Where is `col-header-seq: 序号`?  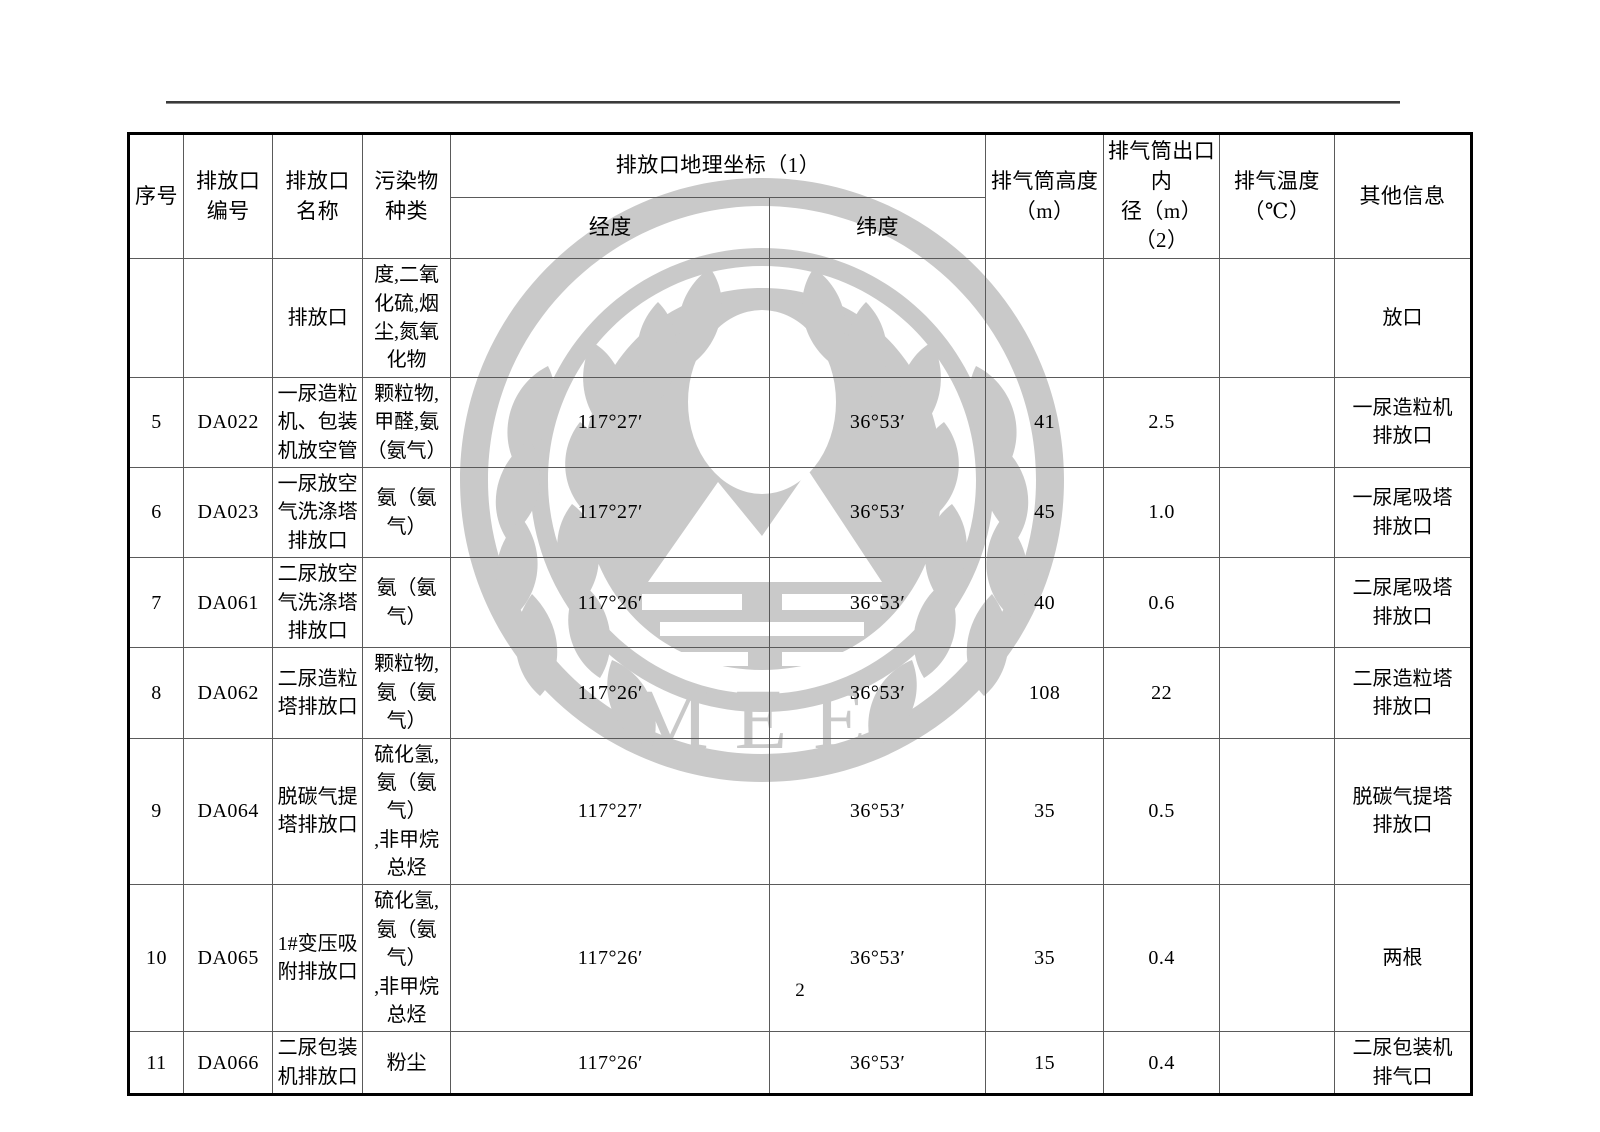 col-header-seq: 序号 is located at coordinates (156, 196).